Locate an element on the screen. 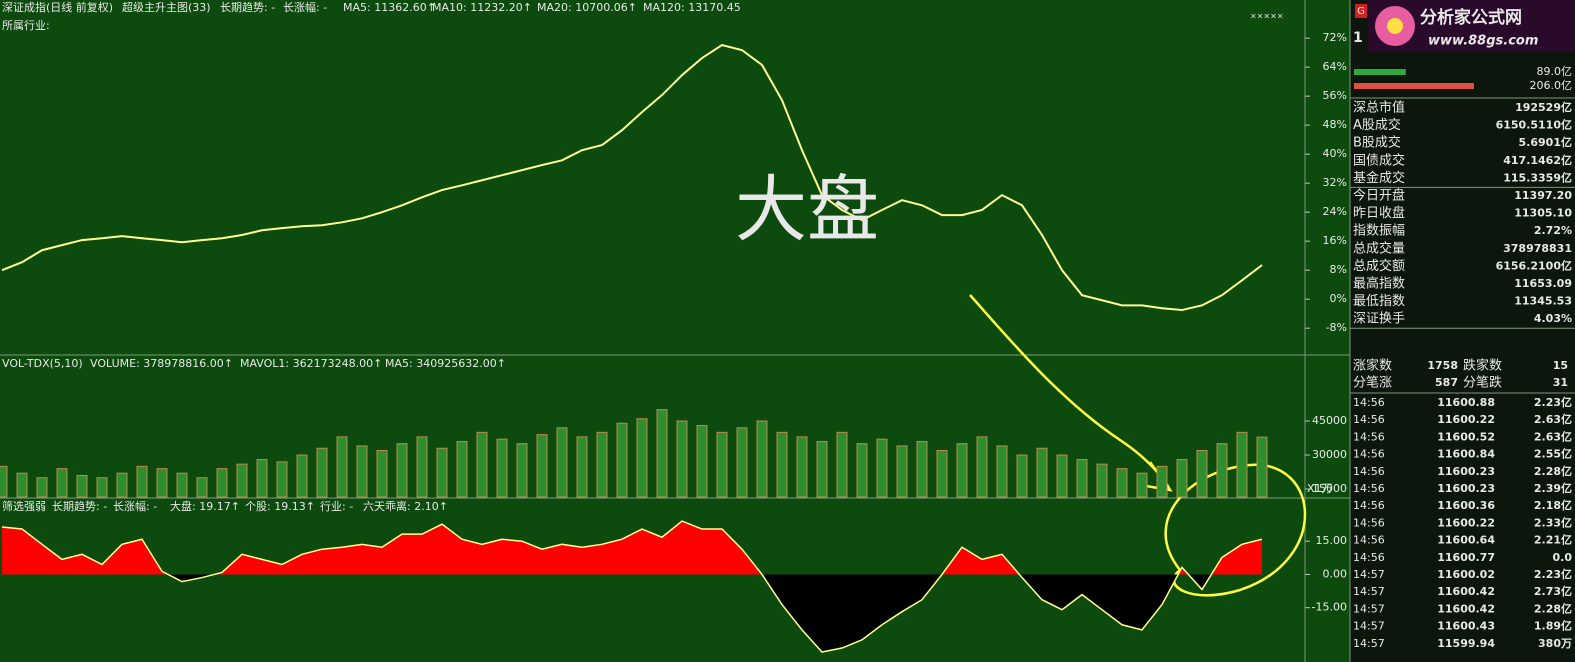  y-tick-label: -15.00 is located at coordinates (1329, 607).